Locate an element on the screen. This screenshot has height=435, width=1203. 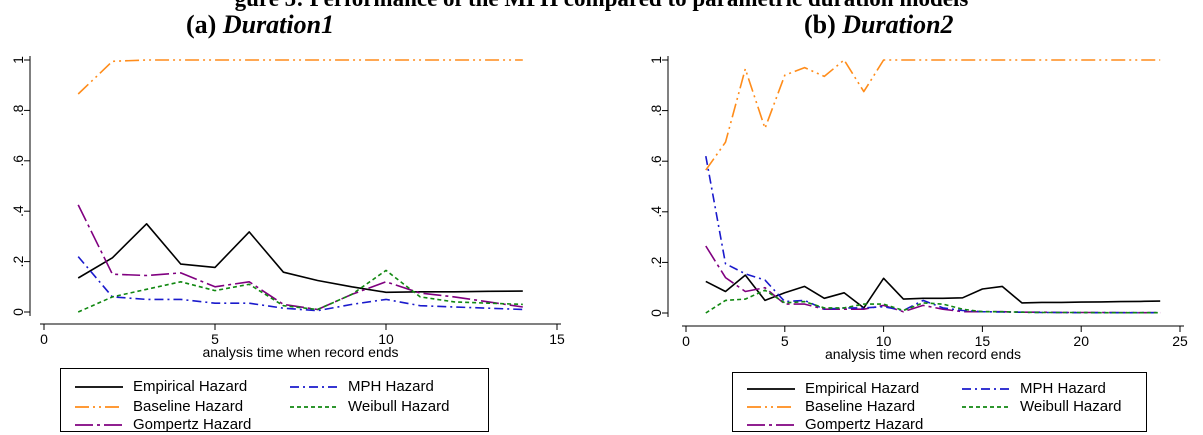
b-x-tick-label: 20 is located at coordinates (1081, 341).